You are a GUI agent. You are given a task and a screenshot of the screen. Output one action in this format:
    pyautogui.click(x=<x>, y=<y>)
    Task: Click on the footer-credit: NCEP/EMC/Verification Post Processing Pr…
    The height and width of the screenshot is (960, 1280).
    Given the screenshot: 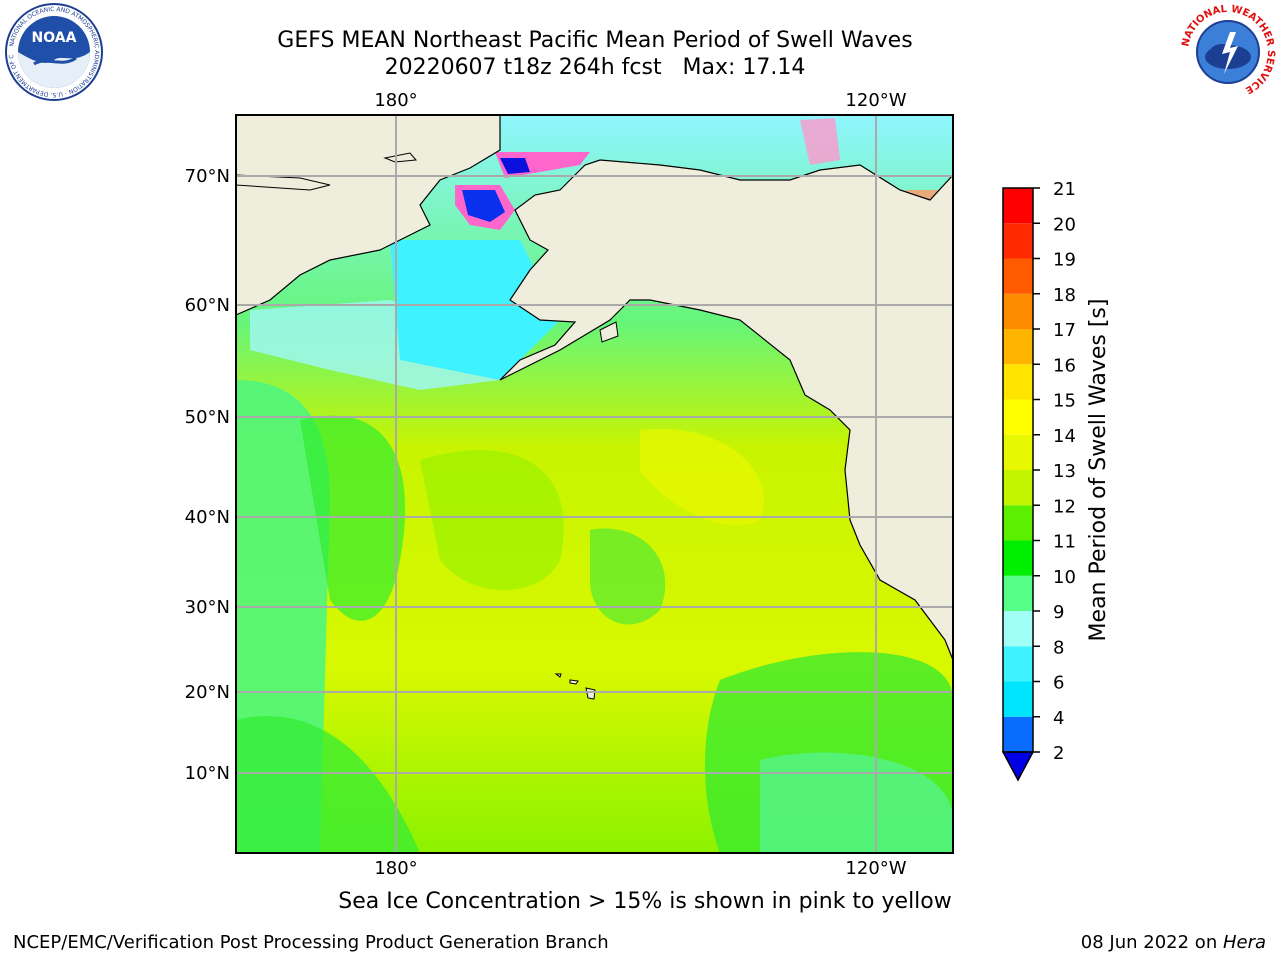 What is the action you would take?
    pyautogui.click(x=311, y=942)
    